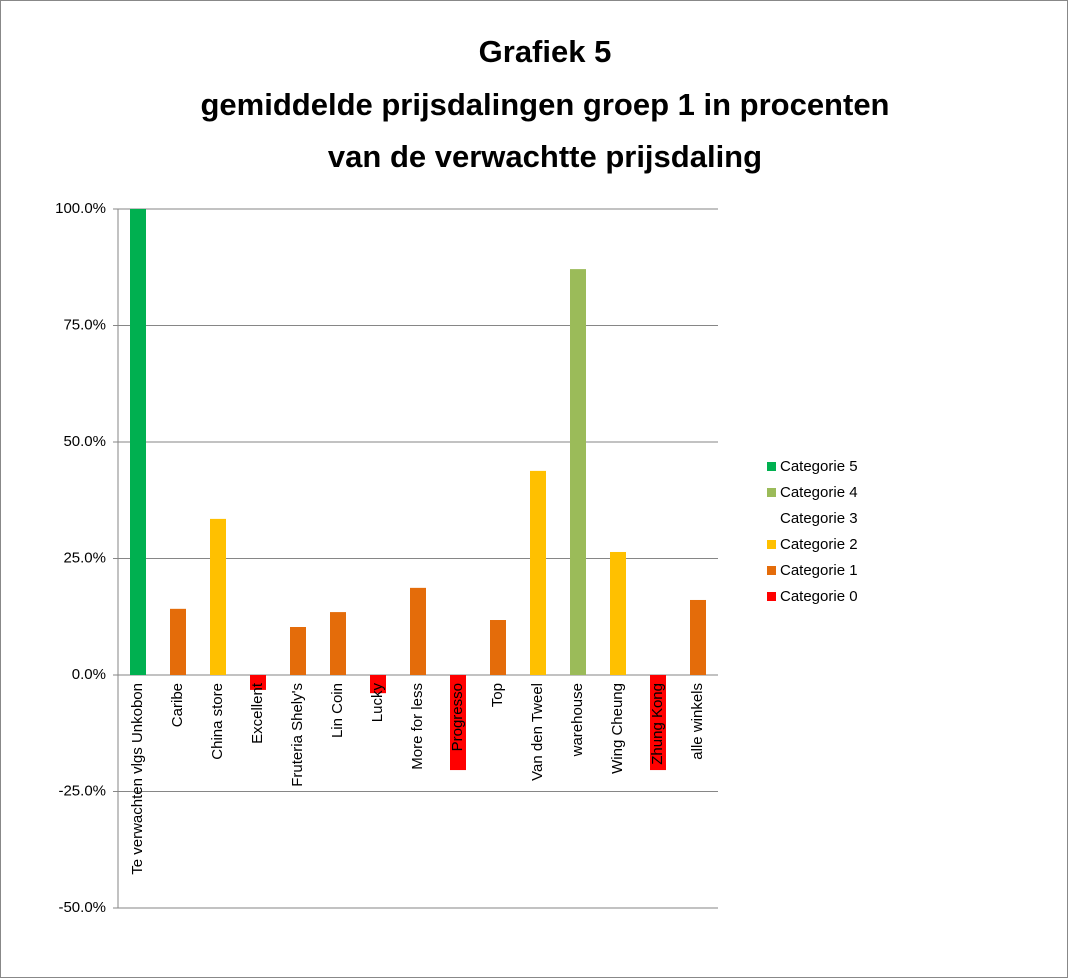 This screenshot has height=978, width=1068. What do you see at coordinates (545, 156) in the screenshot?
I see `chart-title: van de verwachtte prijsdaling` at bounding box center [545, 156].